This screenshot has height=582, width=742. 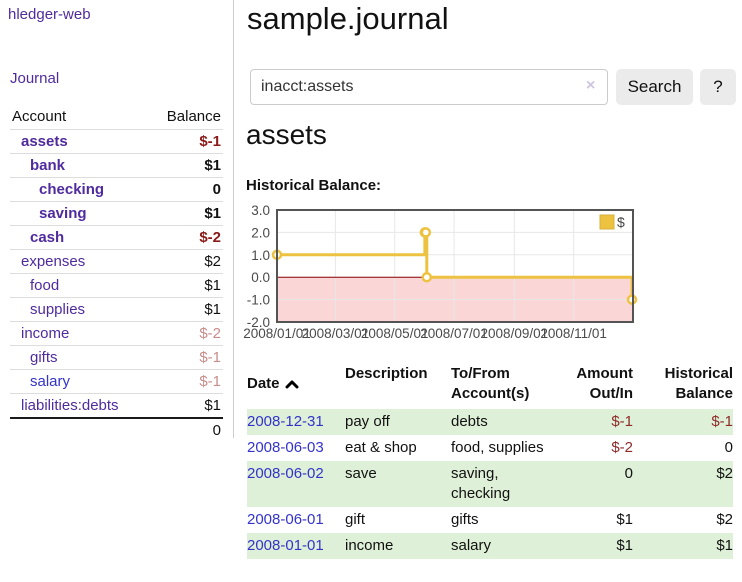 I want to click on sidebar-account-row: food $1, so click(x=116, y=285).